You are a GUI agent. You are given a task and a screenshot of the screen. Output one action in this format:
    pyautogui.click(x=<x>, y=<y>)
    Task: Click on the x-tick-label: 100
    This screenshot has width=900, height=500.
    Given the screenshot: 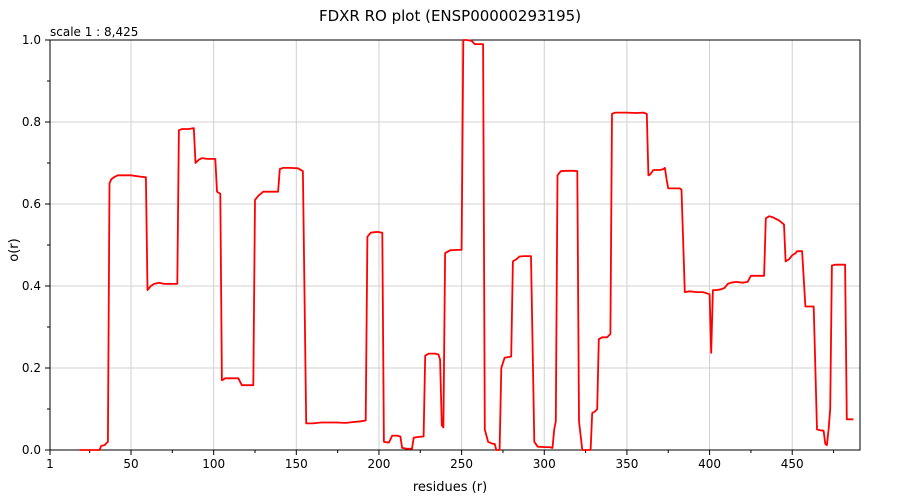 What is the action you would take?
    pyautogui.click(x=213, y=464)
    